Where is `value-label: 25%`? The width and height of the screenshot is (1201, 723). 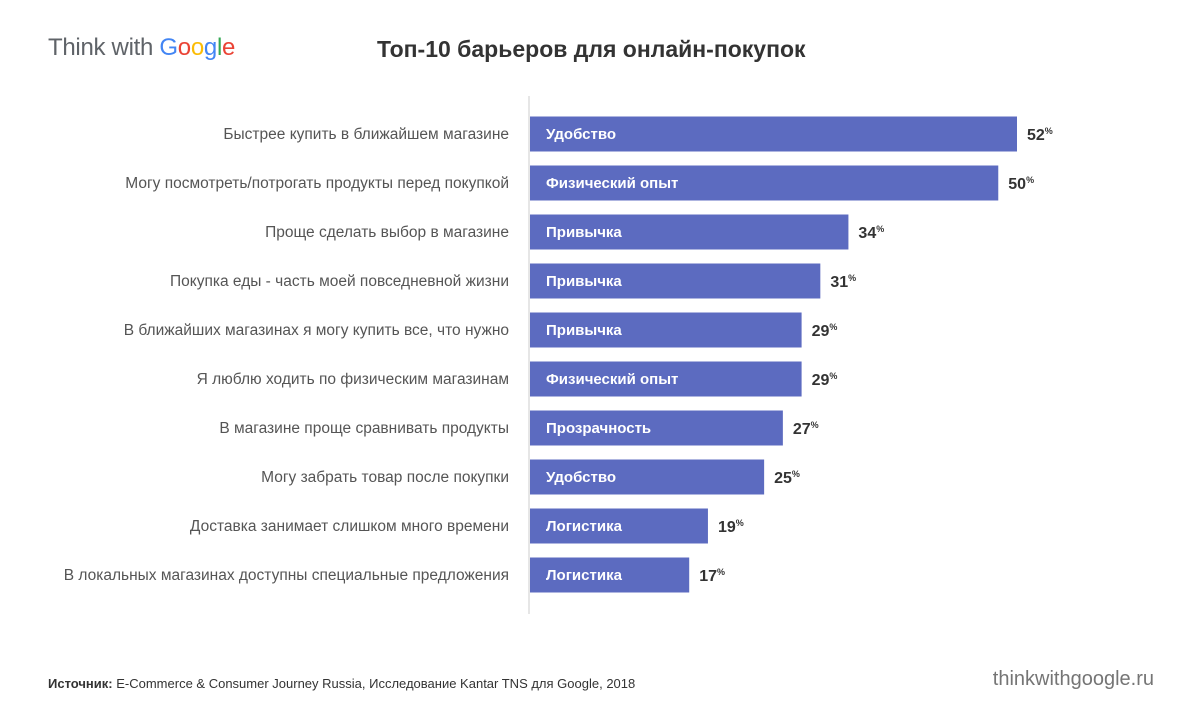 value-label: 25% is located at coordinates (787, 478).